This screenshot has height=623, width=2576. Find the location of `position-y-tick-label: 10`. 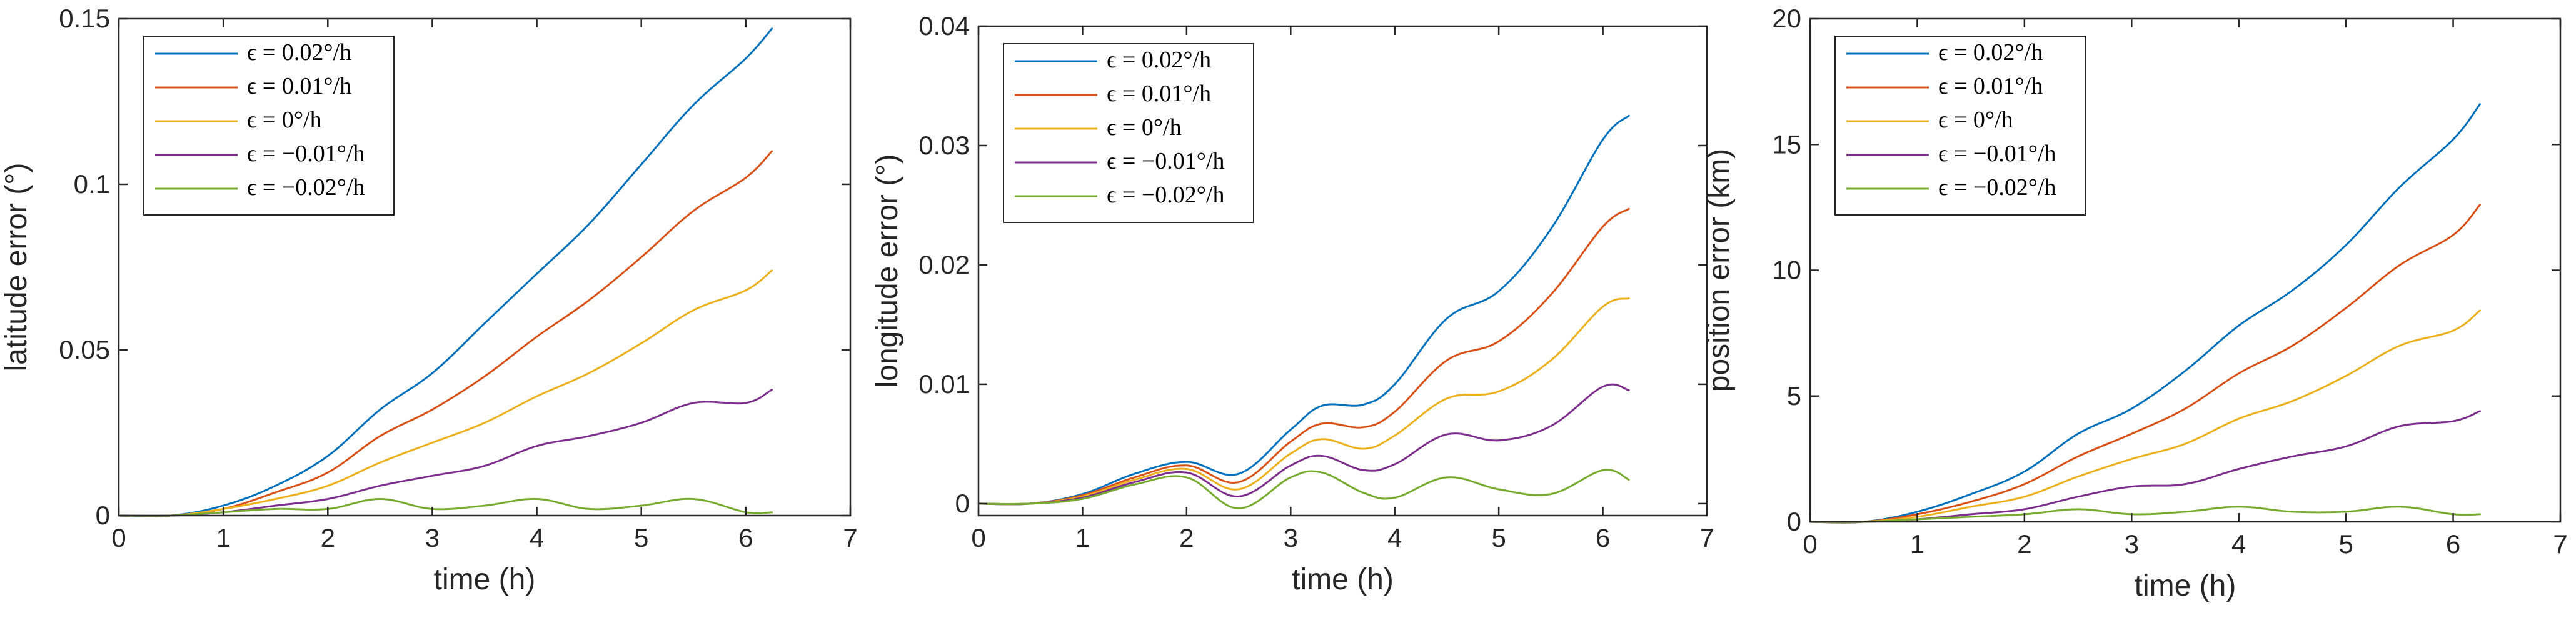

position-y-tick-label: 10 is located at coordinates (1786, 270).